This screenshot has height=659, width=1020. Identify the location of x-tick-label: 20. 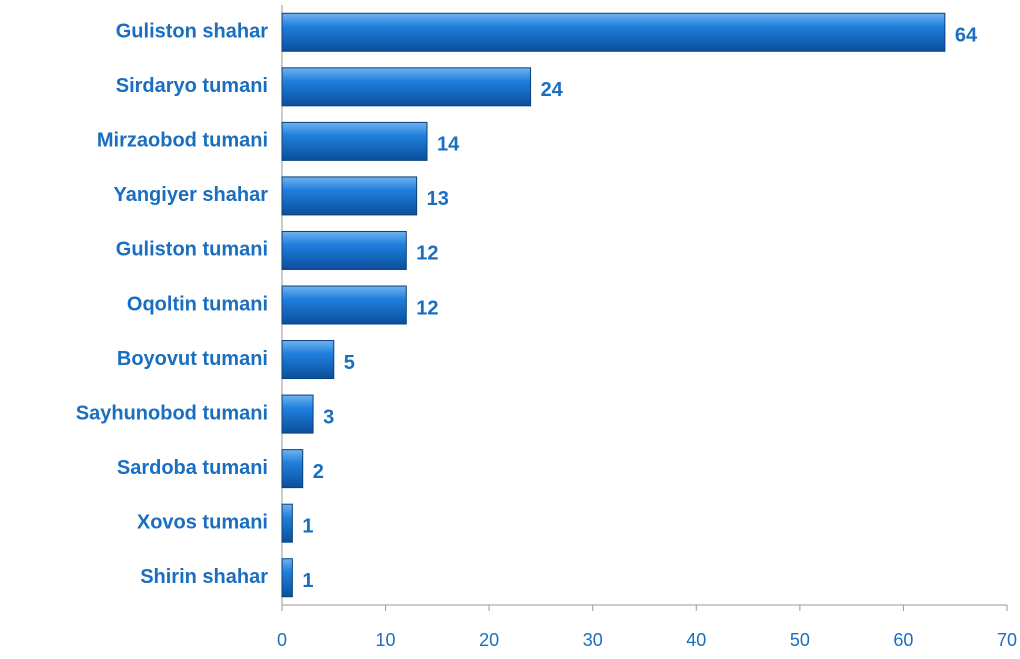
(489, 640).